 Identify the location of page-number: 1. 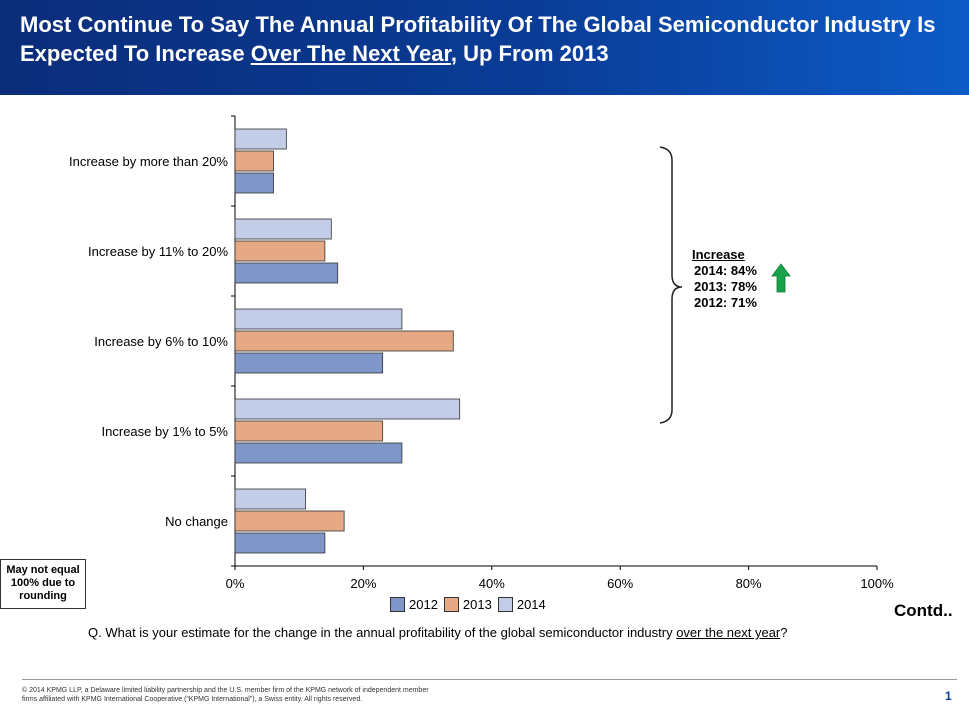
(948, 696).